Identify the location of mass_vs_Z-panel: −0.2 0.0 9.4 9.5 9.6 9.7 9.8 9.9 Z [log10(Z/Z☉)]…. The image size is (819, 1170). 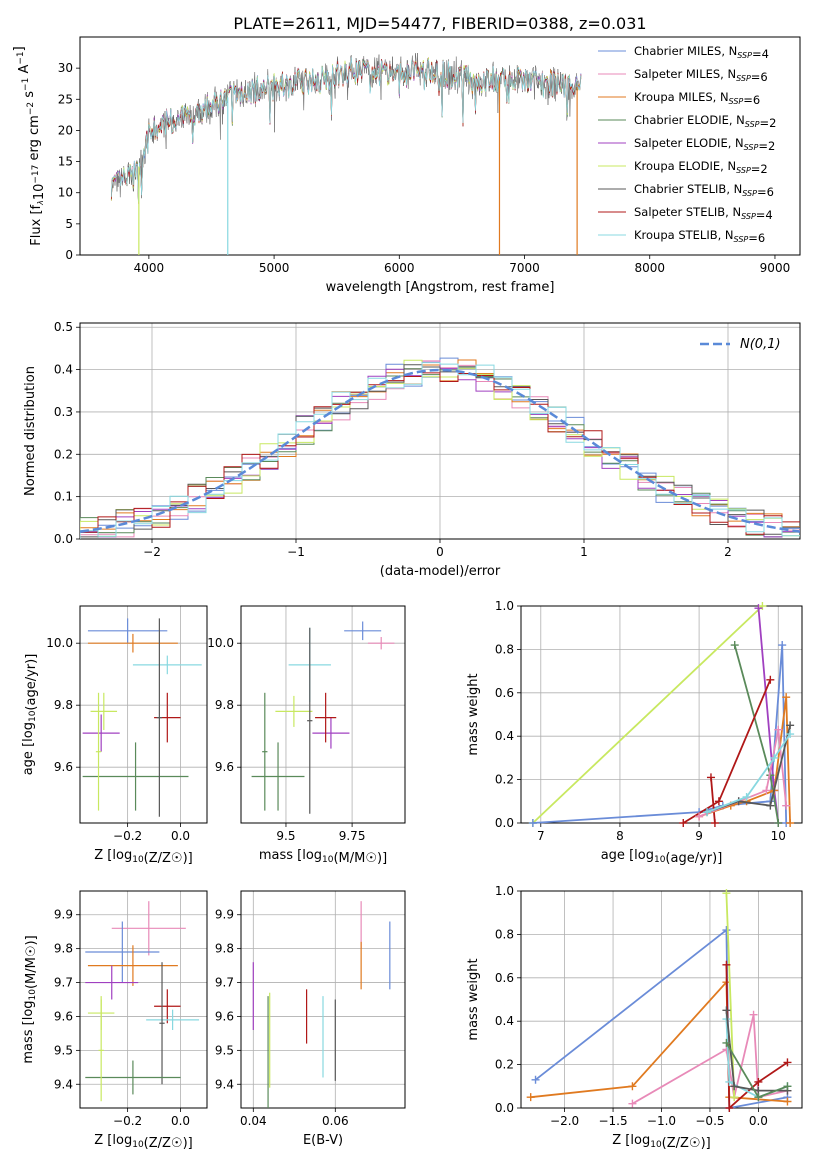
(114, 1020).